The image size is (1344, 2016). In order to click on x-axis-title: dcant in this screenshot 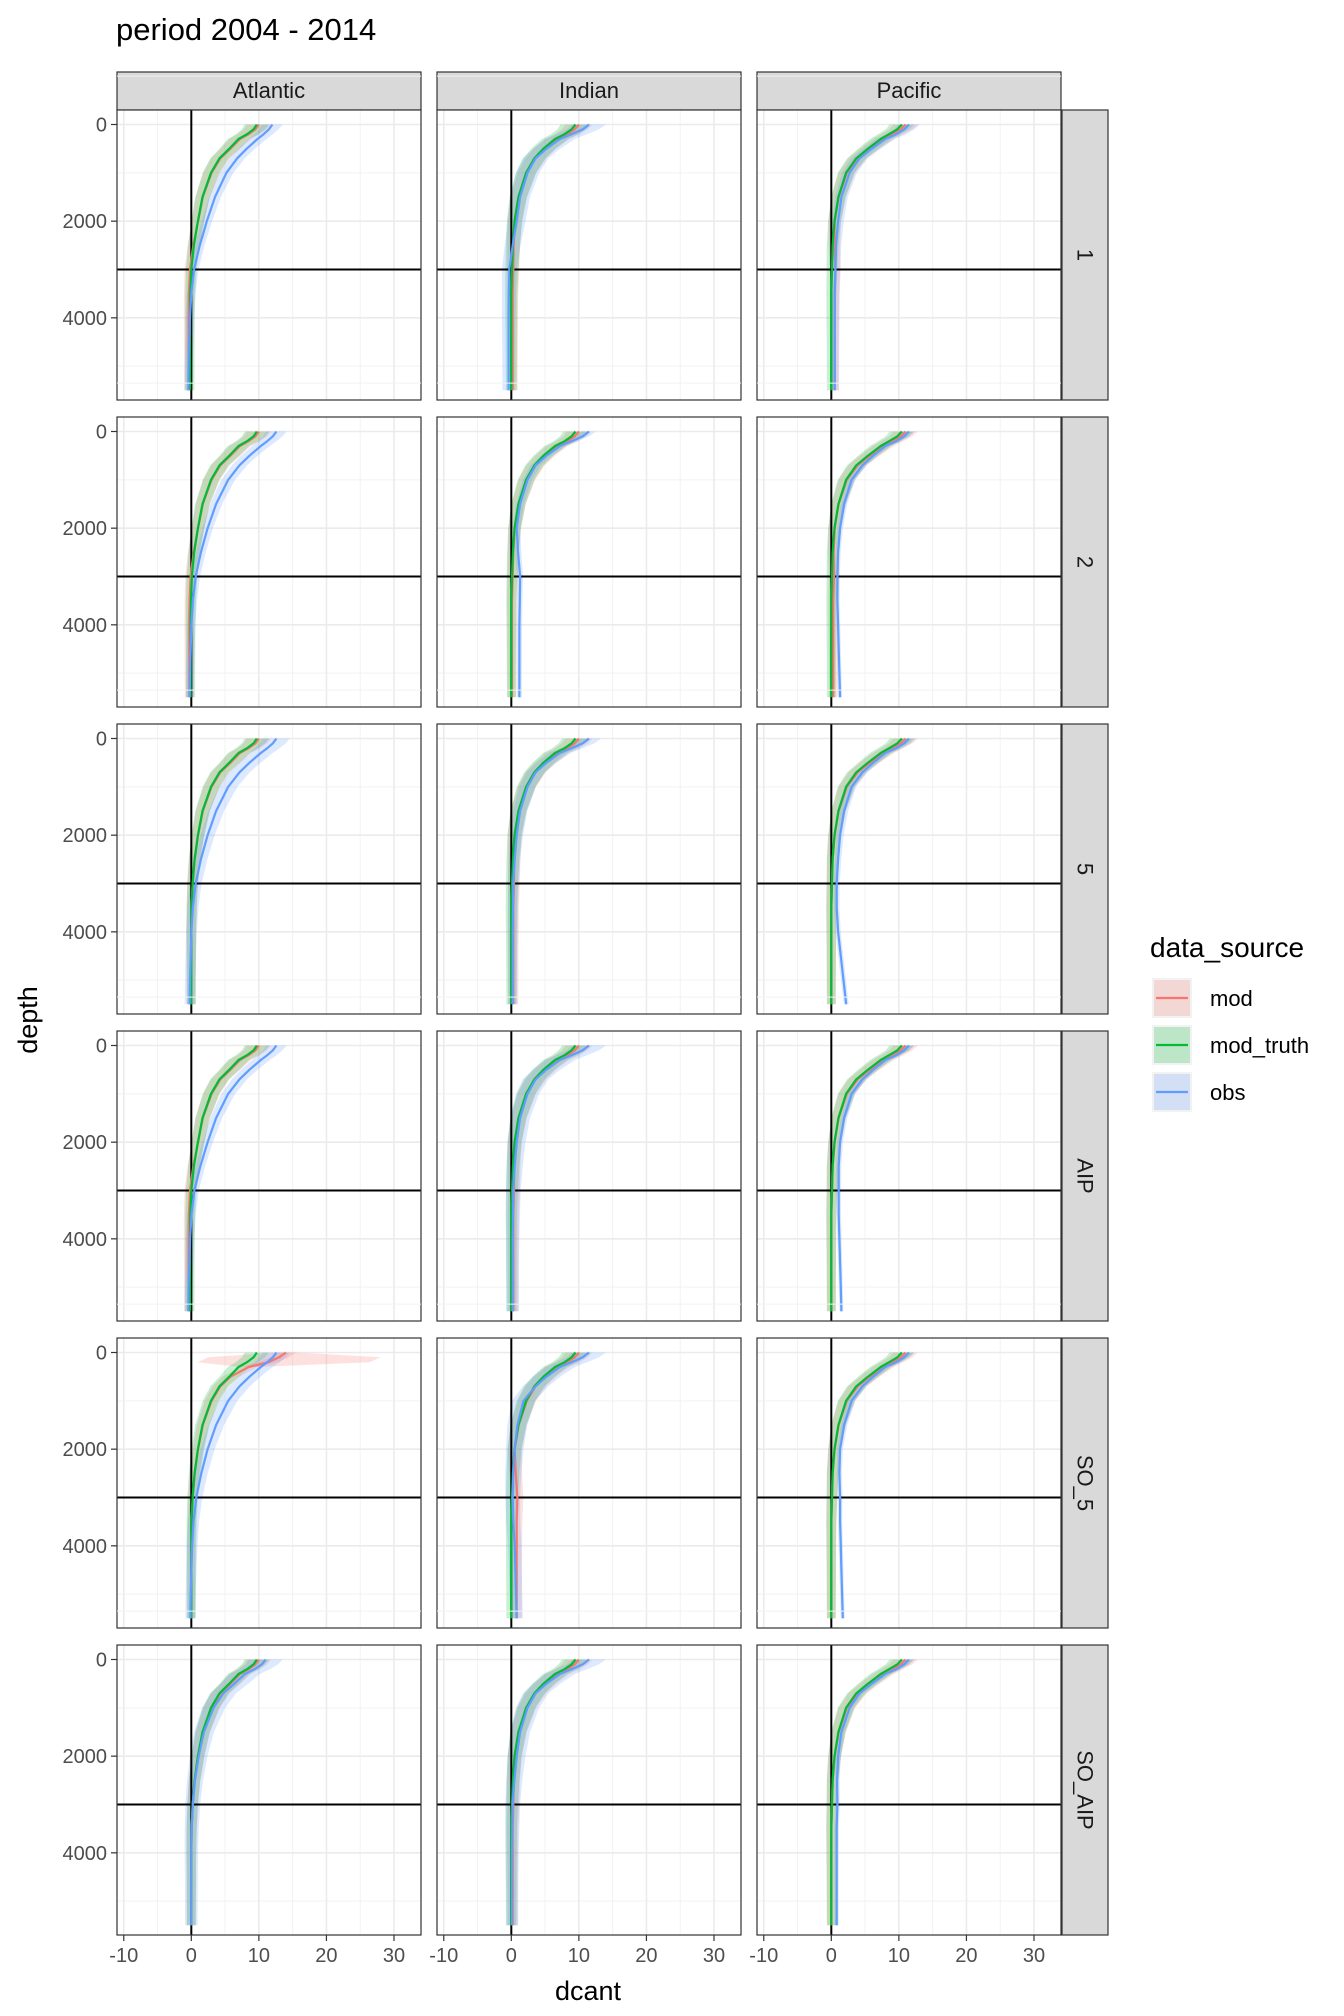, I will do `click(588, 1991)`.